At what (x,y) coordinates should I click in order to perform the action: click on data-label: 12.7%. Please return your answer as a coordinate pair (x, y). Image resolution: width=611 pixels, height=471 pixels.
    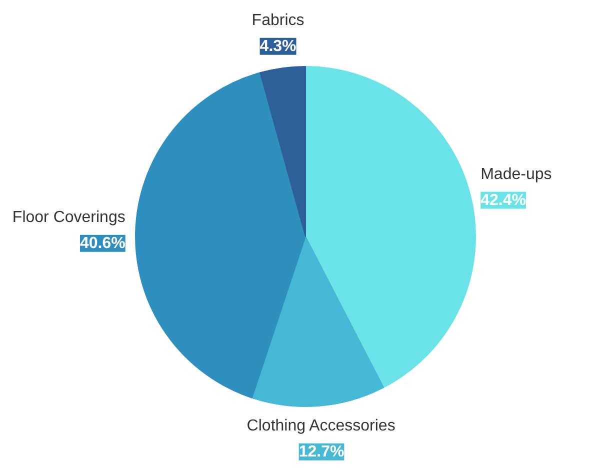
    Looking at the image, I should click on (321, 451).